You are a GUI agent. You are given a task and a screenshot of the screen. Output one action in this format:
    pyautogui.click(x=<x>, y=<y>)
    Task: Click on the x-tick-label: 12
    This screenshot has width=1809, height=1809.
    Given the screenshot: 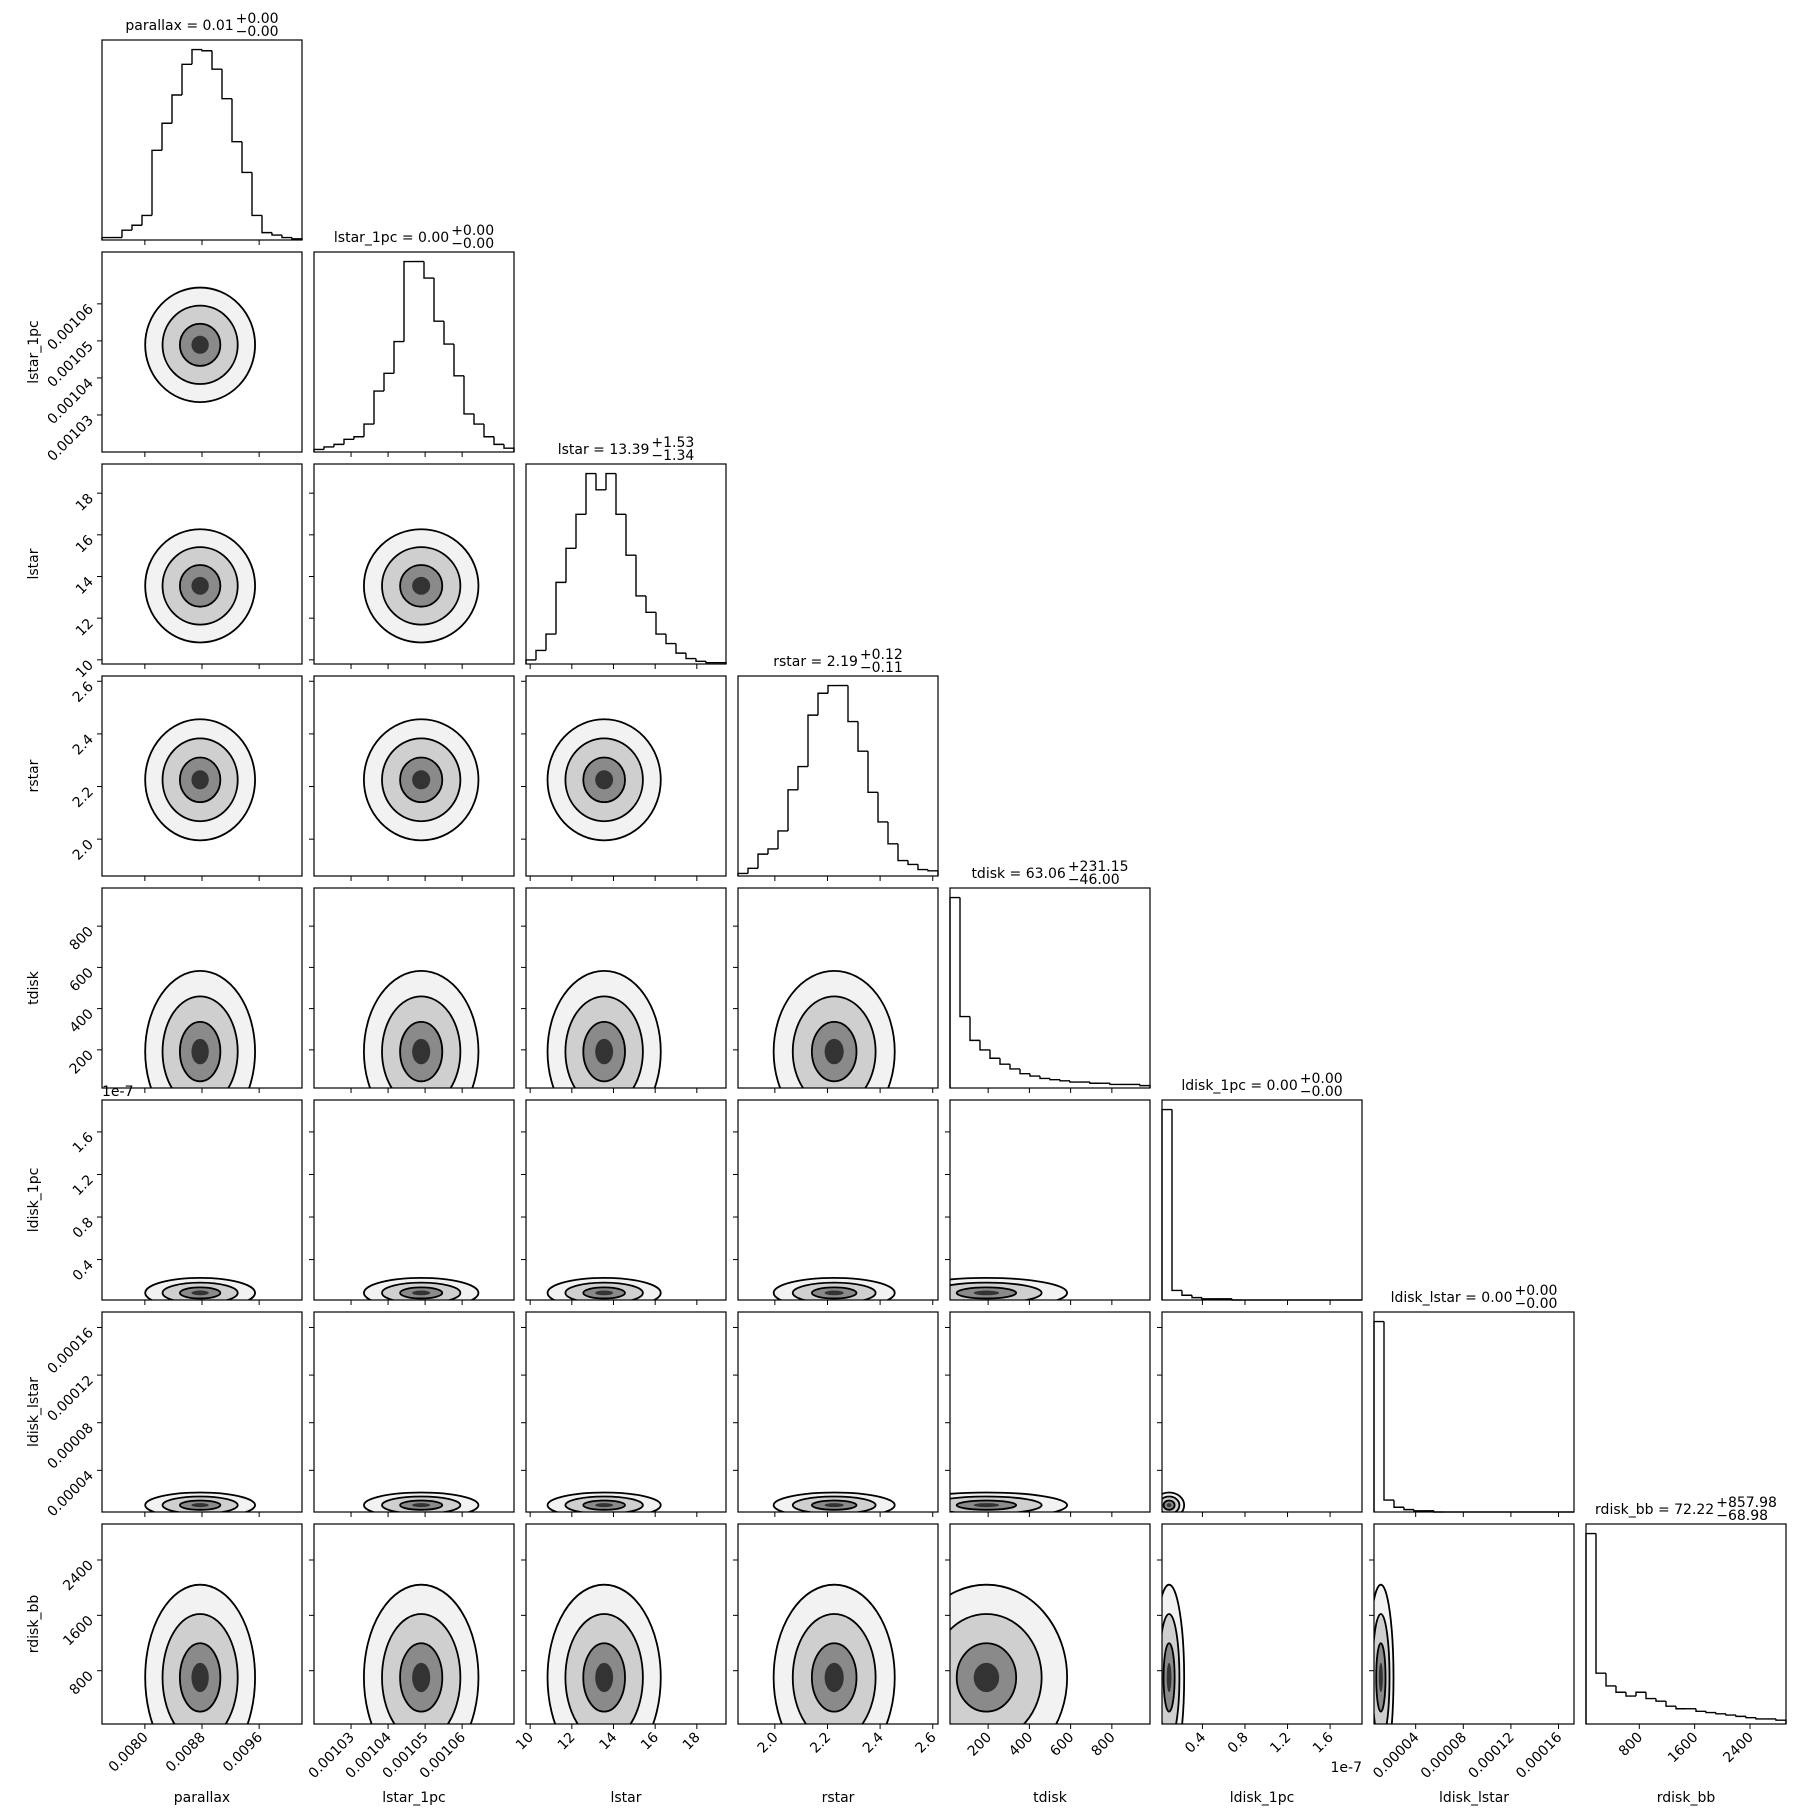 What is the action you would take?
    pyautogui.click(x=567, y=1742)
    